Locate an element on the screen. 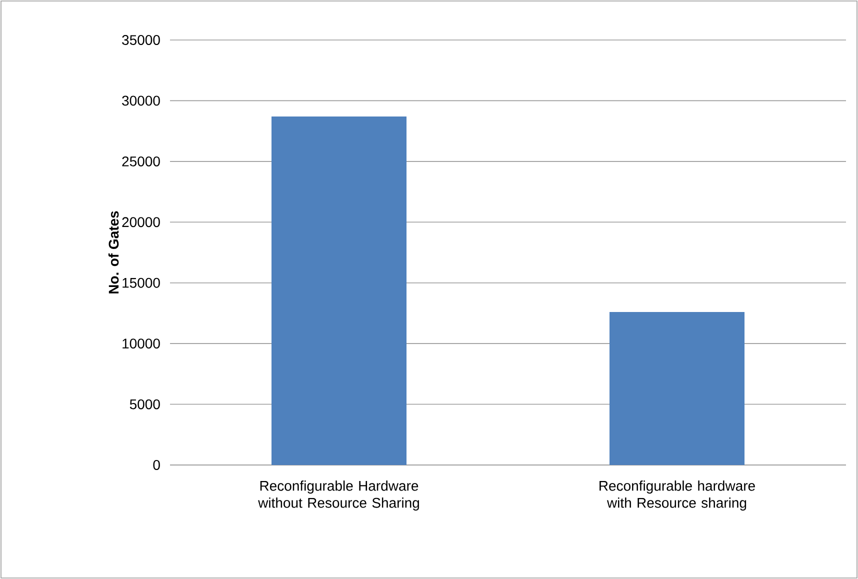  x-tick-label: Reconfigurable Hardware without Resource Sharing is located at coordinates (338, 495).